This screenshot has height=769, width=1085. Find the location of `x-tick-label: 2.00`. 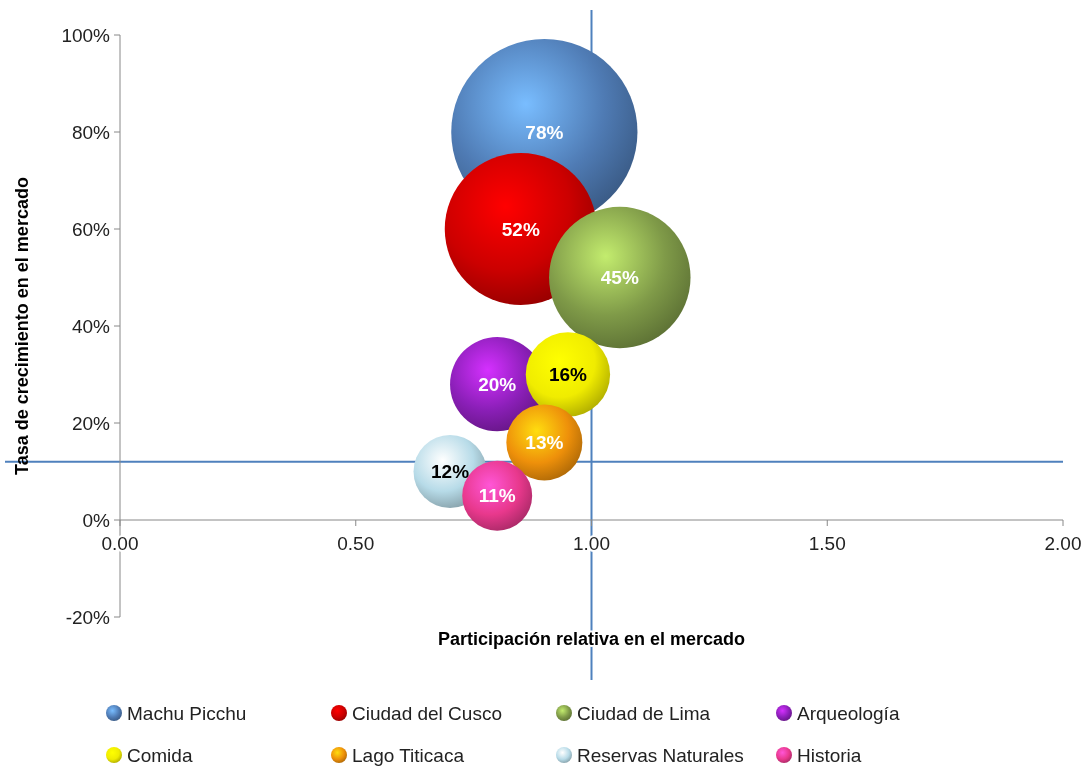

x-tick-label: 2.00 is located at coordinates (1063, 543).